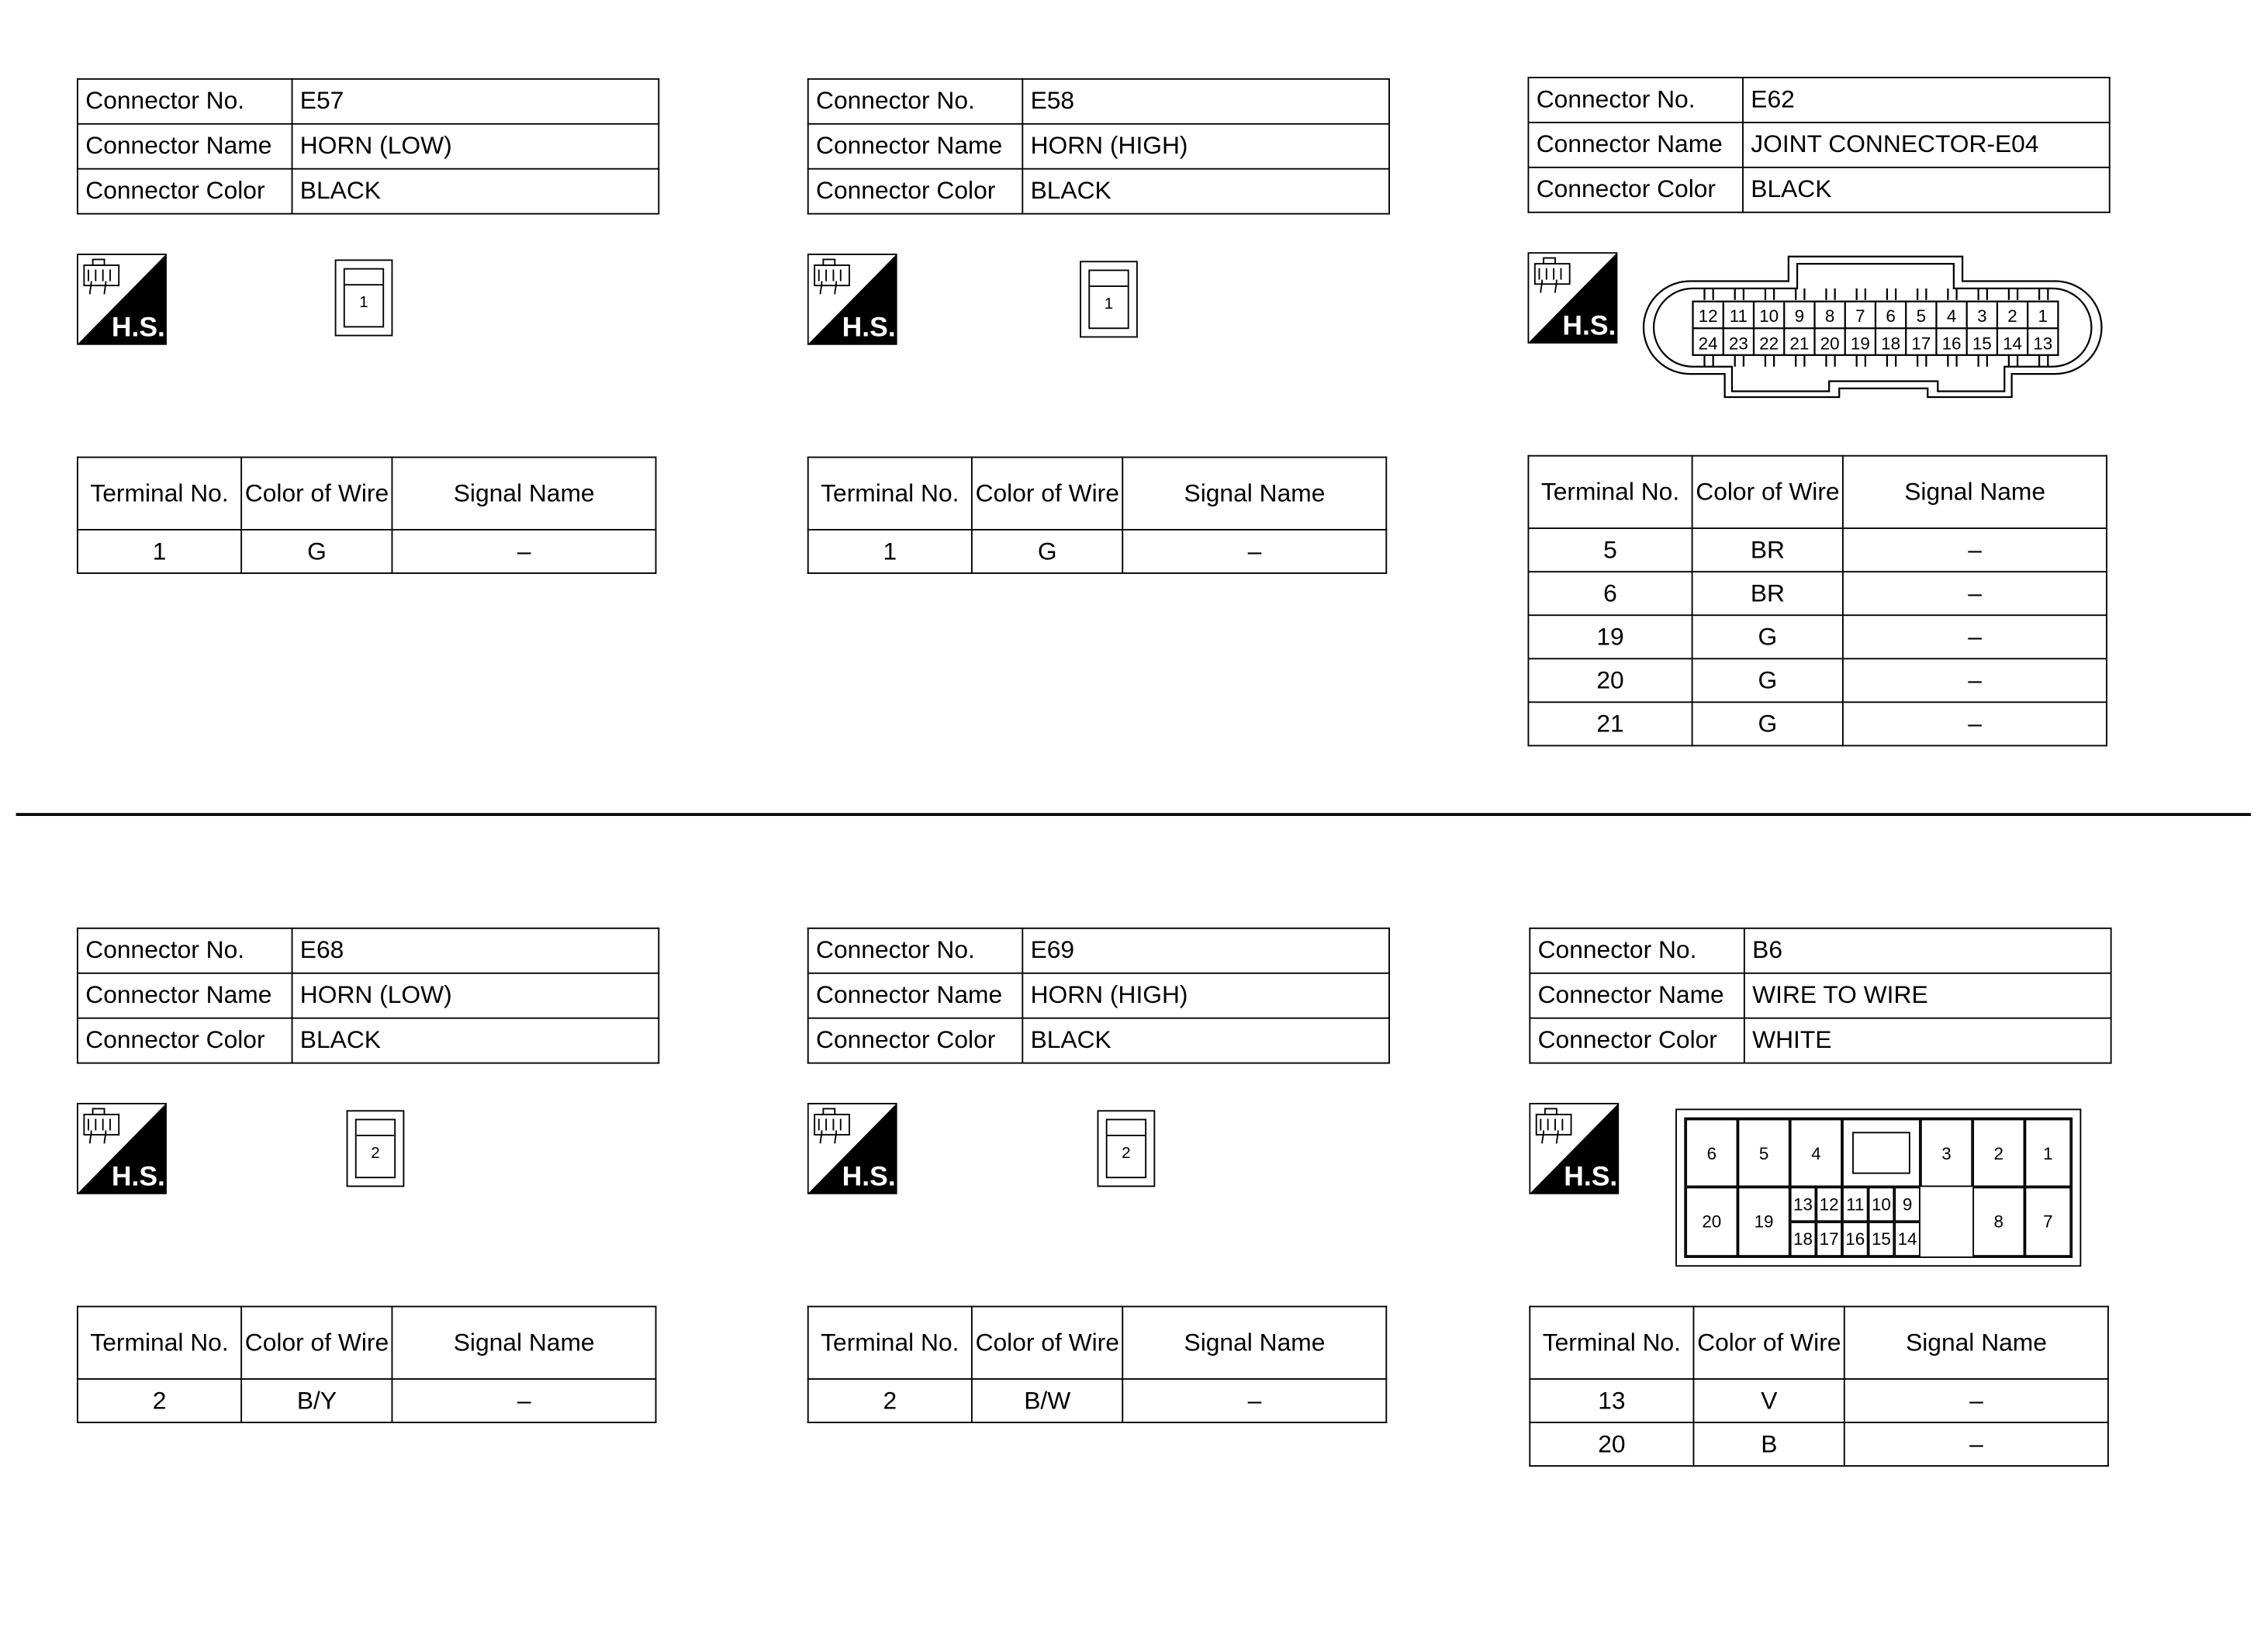 The width and height of the screenshot is (2261, 1652). I want to click on info-value: HORN (HIGH), so click(1206, 146).